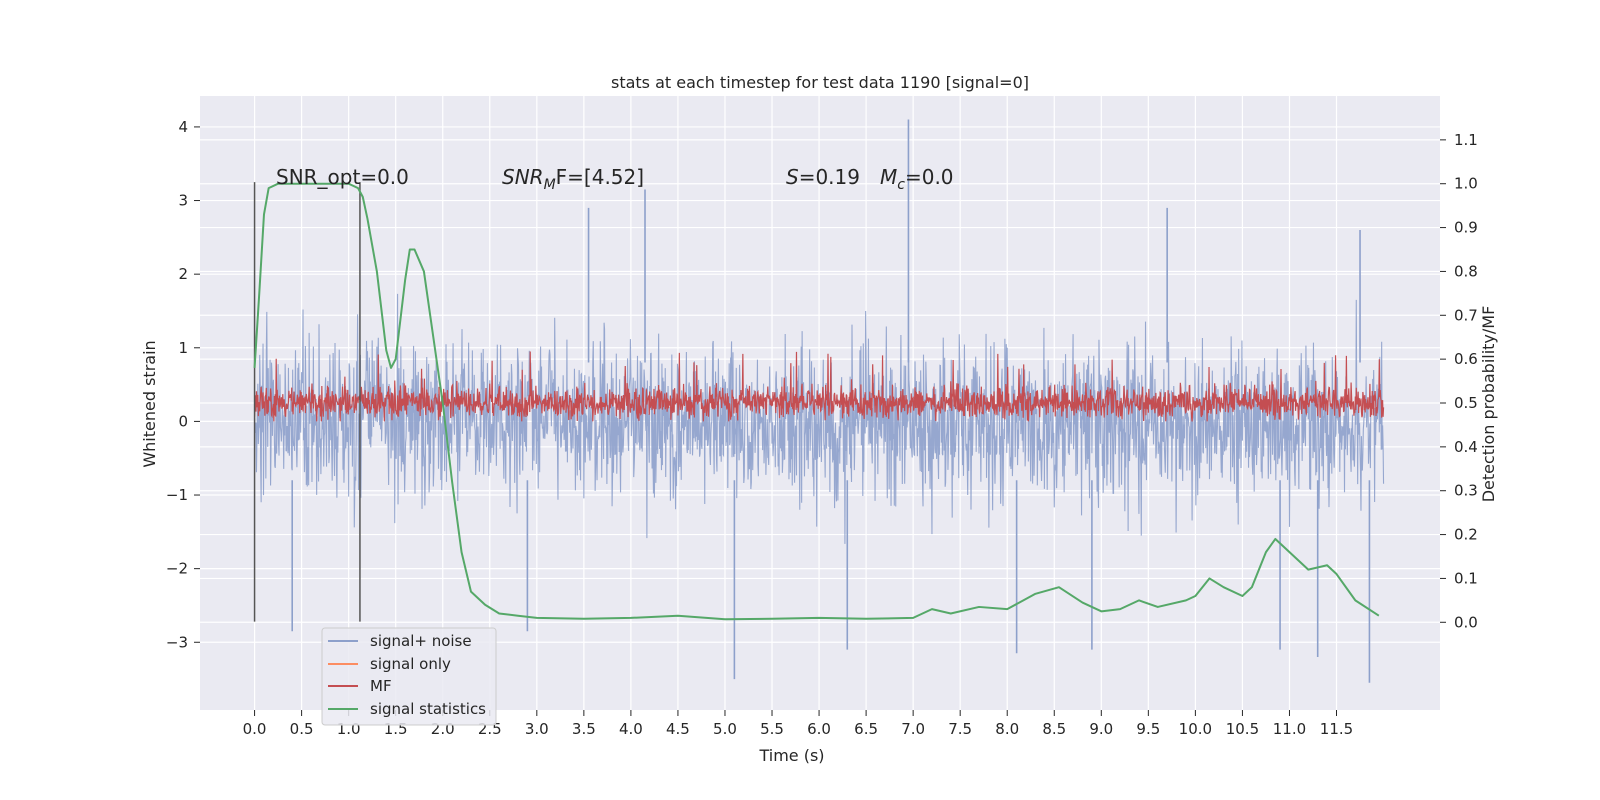 The height and width of the screenshot is (800, 1600). What do you see at coordinates (183, 384) in the screenshot?
I see `y-left-axis-ticks: 4 3 2 1 0 −1 −2 −3` at bounding box center [183, 384].